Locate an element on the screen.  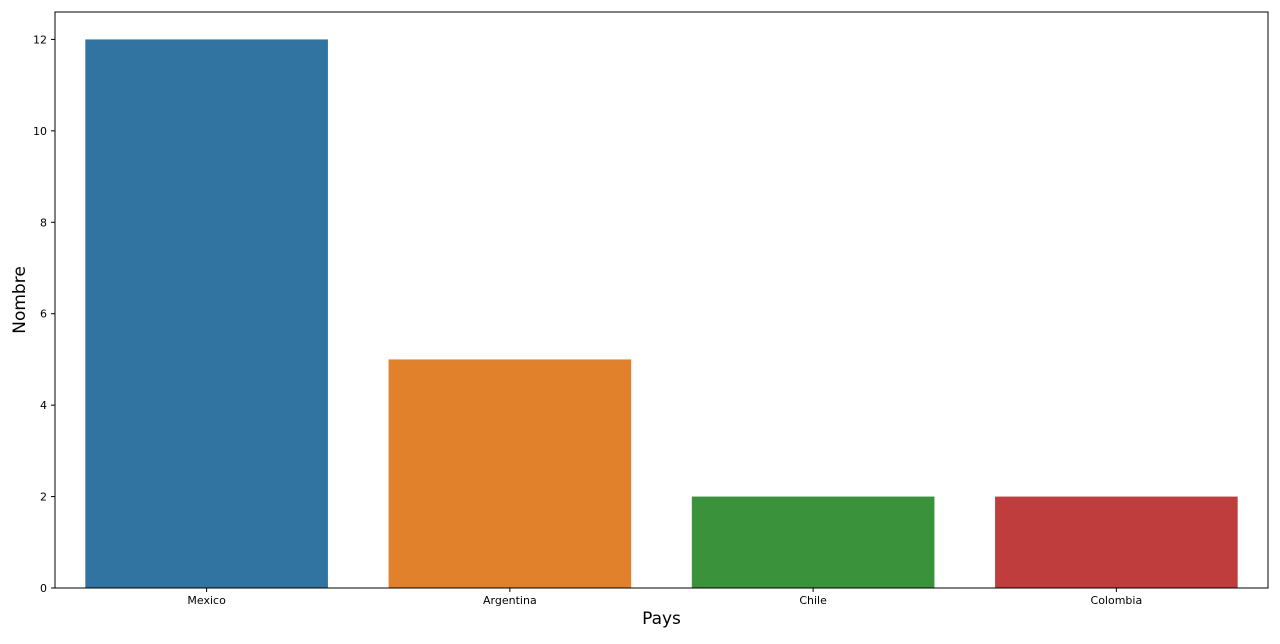
x-tick-label: Colombia is located at coordinates (1117, 600).